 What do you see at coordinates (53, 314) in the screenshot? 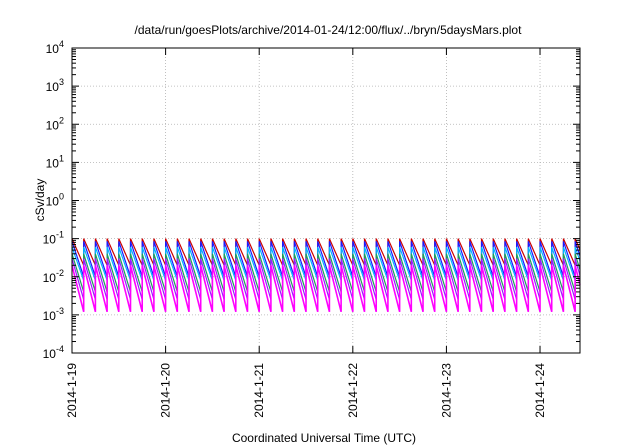
I see `y-tick-label: 10⁻³` at bounding box center [53, 314].